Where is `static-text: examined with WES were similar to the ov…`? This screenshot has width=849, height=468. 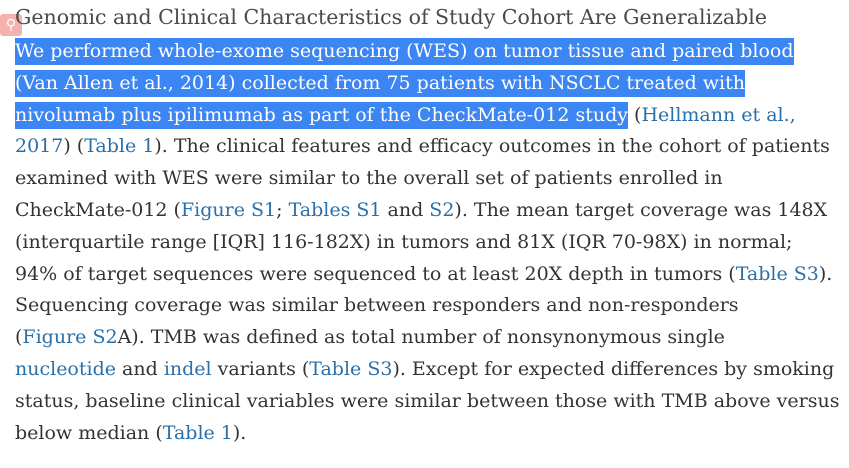
static-text: examined with WES were similar to the ov… is located at coordinates (369, 178).